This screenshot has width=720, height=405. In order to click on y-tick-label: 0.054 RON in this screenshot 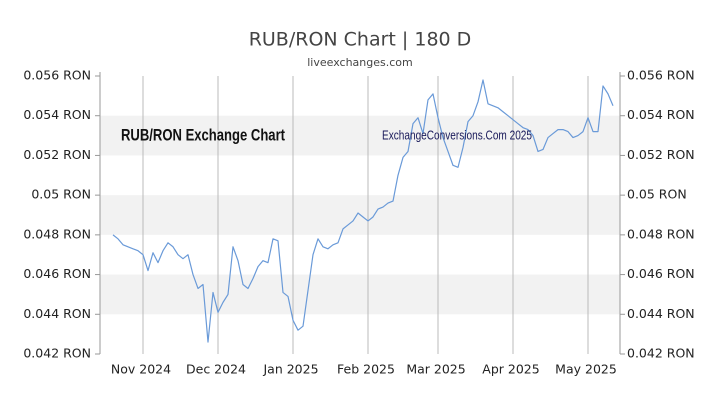, I will do `click(57, 114)`.